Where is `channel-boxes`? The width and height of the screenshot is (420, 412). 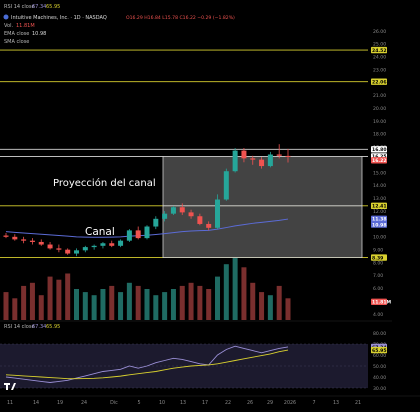 channel-boxes is located at coordinates (262, 207).